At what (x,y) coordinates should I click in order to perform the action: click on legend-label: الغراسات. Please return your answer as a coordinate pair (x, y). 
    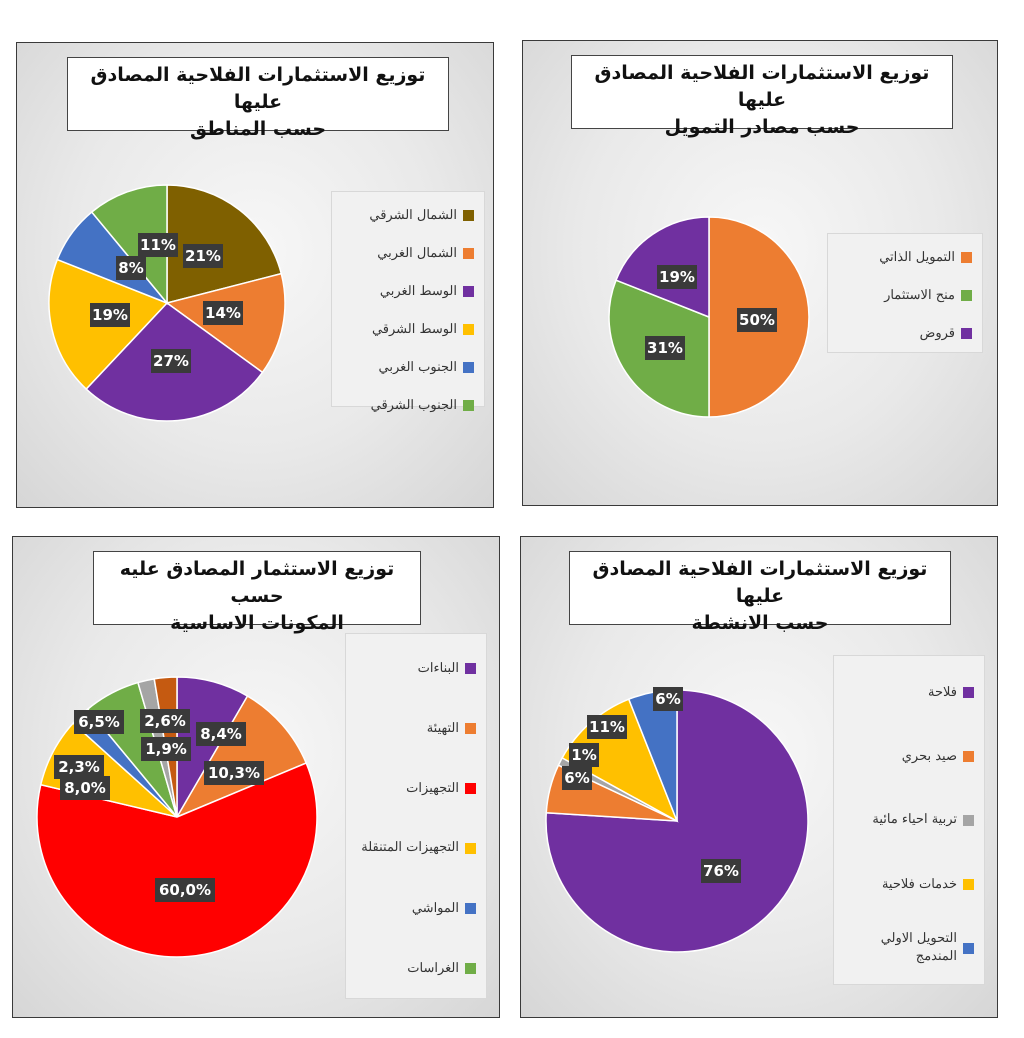
    Looking at the image, I should click on (433, 968).